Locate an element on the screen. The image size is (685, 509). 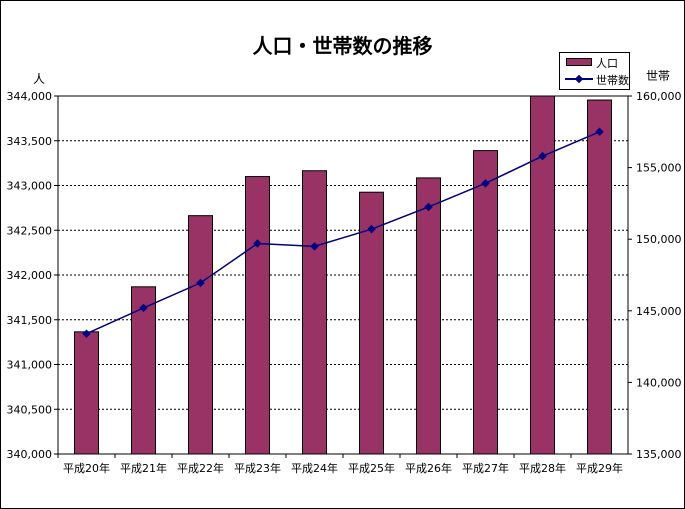
left-axis-tick-label: 344,000 is located at coordinates (30, 96).